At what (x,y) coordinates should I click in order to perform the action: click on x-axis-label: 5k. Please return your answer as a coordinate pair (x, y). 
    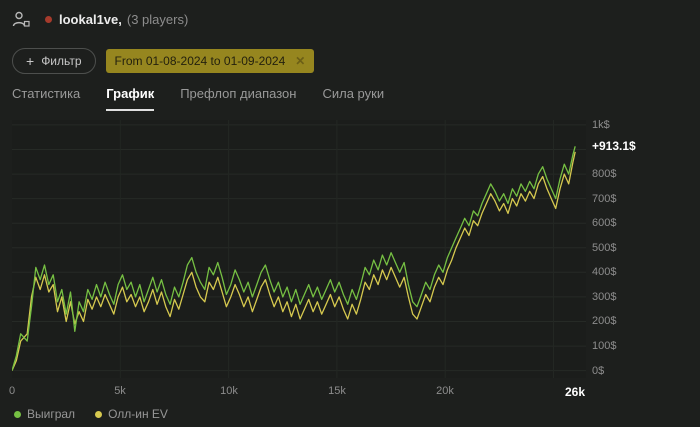
    Looking at the image, I should click on (120, 391).